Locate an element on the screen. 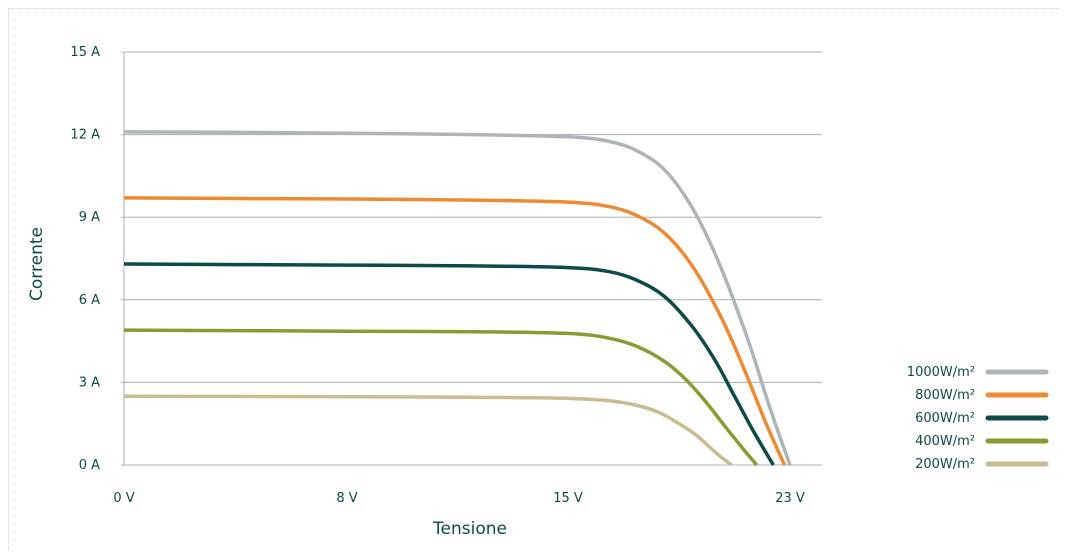  x-tick-label: 8 V is located at coordinates (346, 498).